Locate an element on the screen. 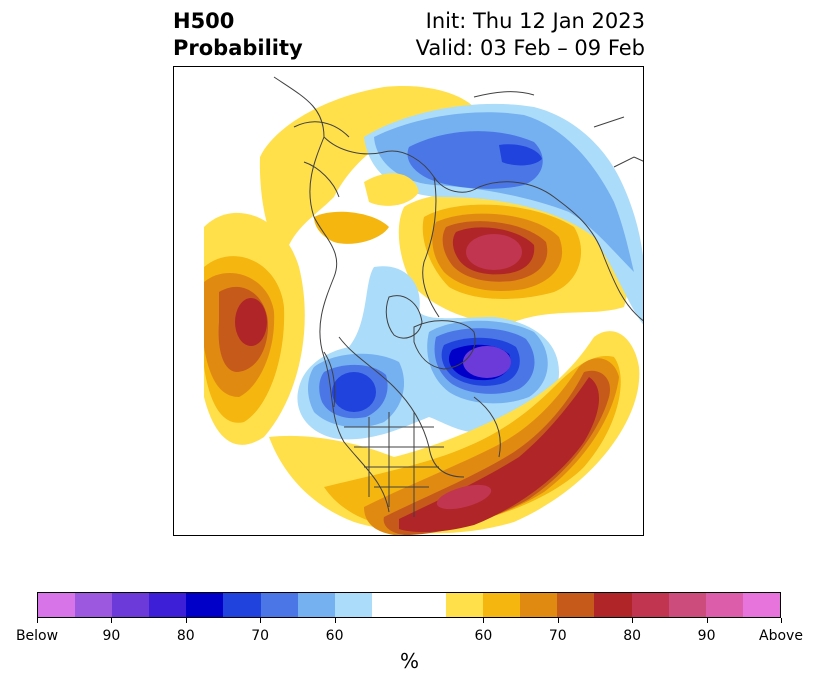 This screenshot has width=819, height=686. atlantic-above-anomaly is located at coordinates (454, 433).